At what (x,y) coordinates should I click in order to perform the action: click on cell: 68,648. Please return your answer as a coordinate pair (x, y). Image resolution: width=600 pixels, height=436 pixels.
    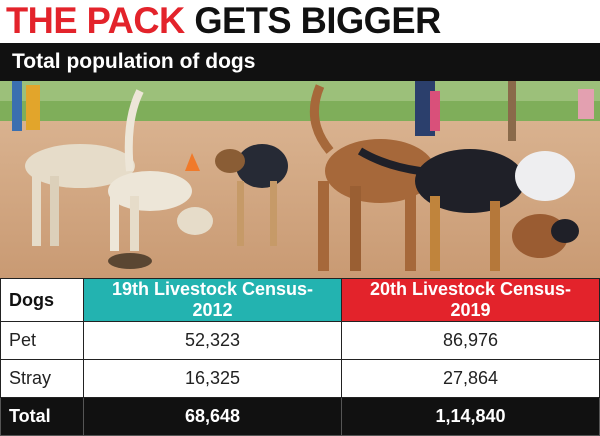
    Looking at the image, I should click on (212, 416).